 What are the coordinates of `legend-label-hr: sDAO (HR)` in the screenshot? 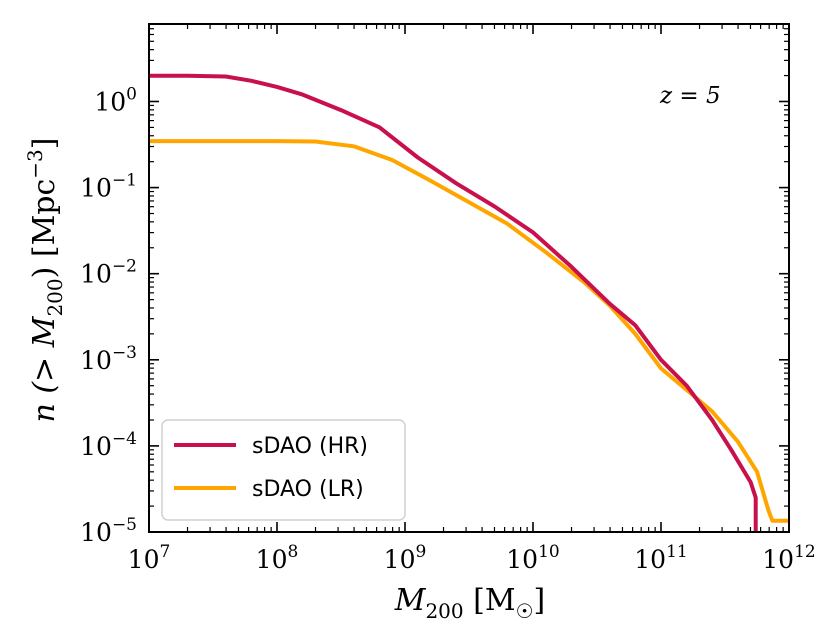 It's located at (310, 446).